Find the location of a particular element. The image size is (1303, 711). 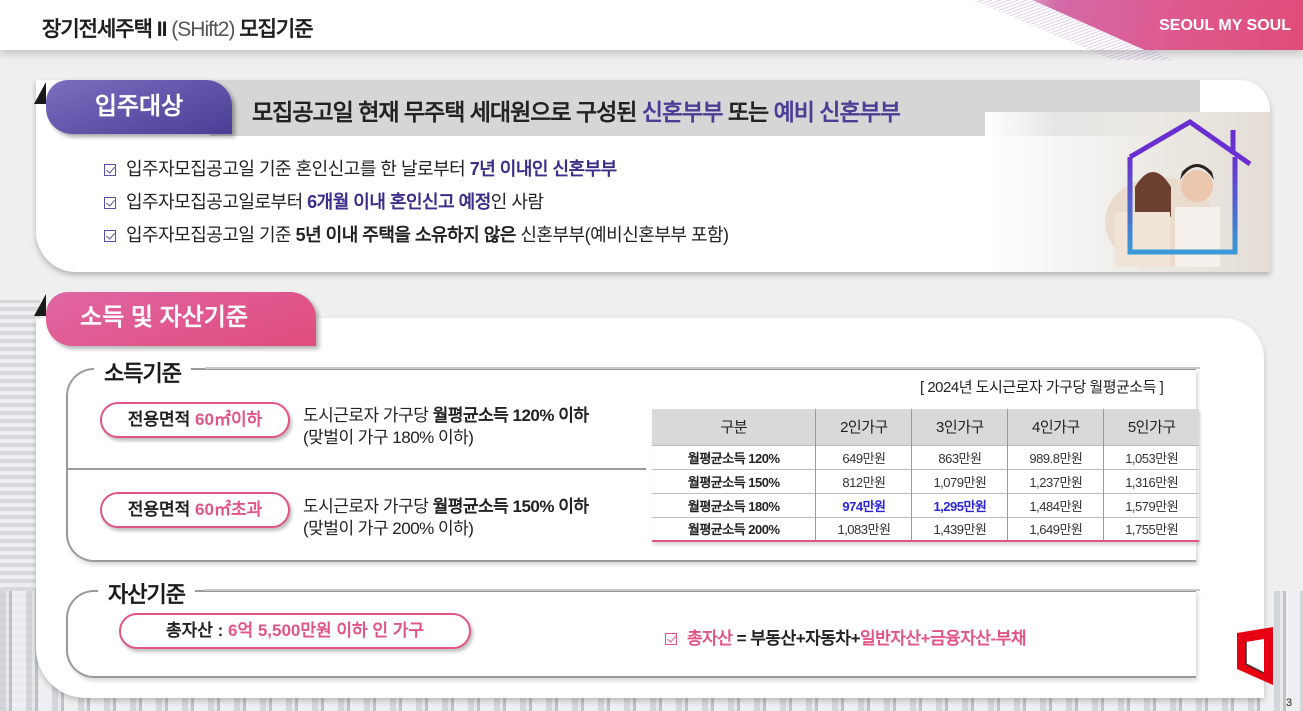

row-label: 월평균소득 200% is located at coordinates (734, 528).